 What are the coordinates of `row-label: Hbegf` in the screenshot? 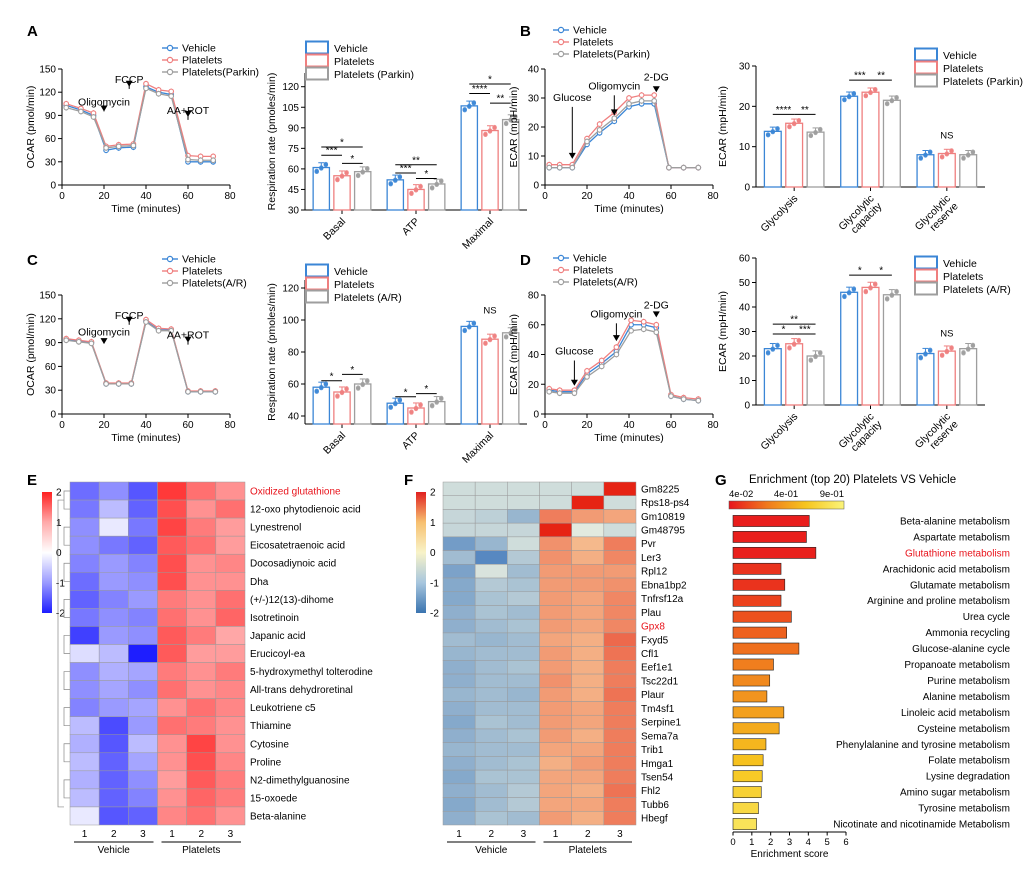 It's located at (654, 819).